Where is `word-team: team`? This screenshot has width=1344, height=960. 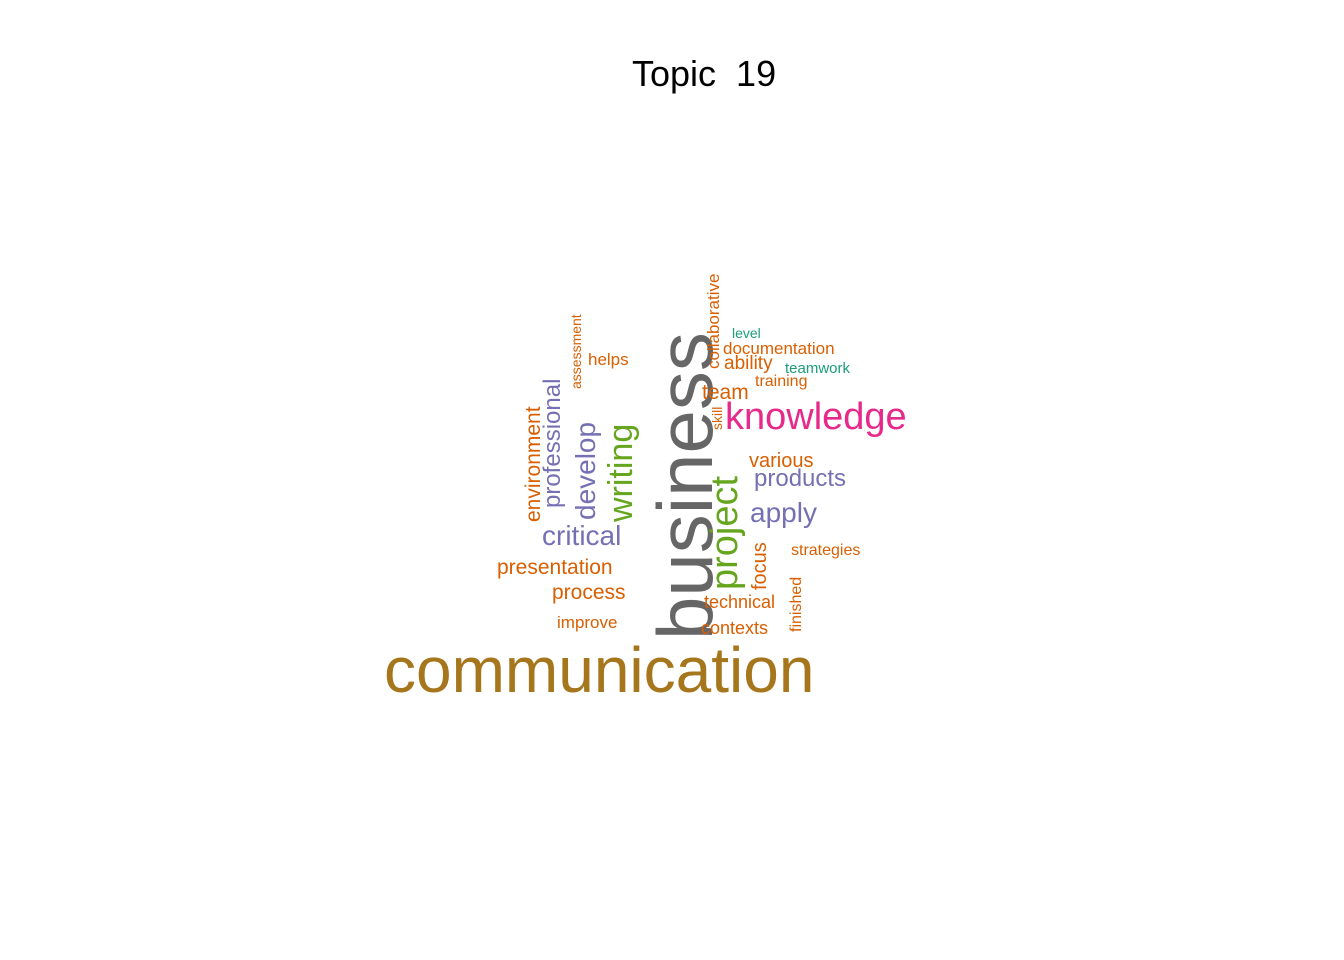 word-team: team is located at coordinates (725, 392).